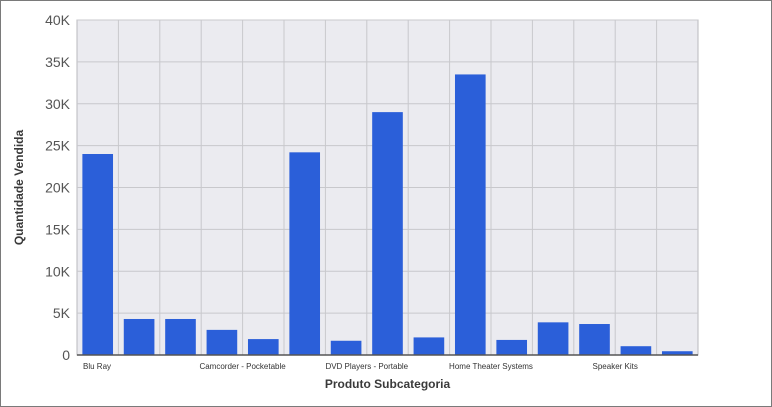  Describe the element at coordinates (97, 366) in the screenshot. I see `x-tick-label: Blu Ray` at that location.